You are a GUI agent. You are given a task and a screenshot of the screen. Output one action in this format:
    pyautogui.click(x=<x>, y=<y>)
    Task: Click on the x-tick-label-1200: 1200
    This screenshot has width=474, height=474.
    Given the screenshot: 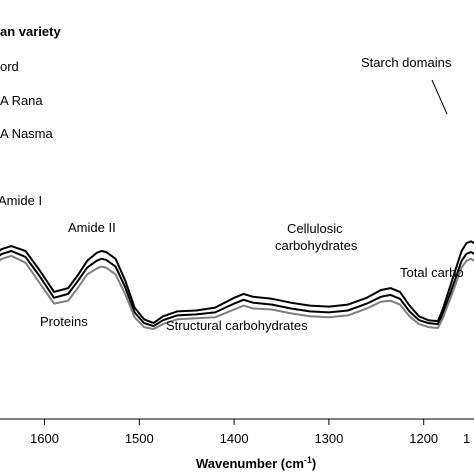 What is the action you would take?
    pyautogui.click(x=423, y=438)
    